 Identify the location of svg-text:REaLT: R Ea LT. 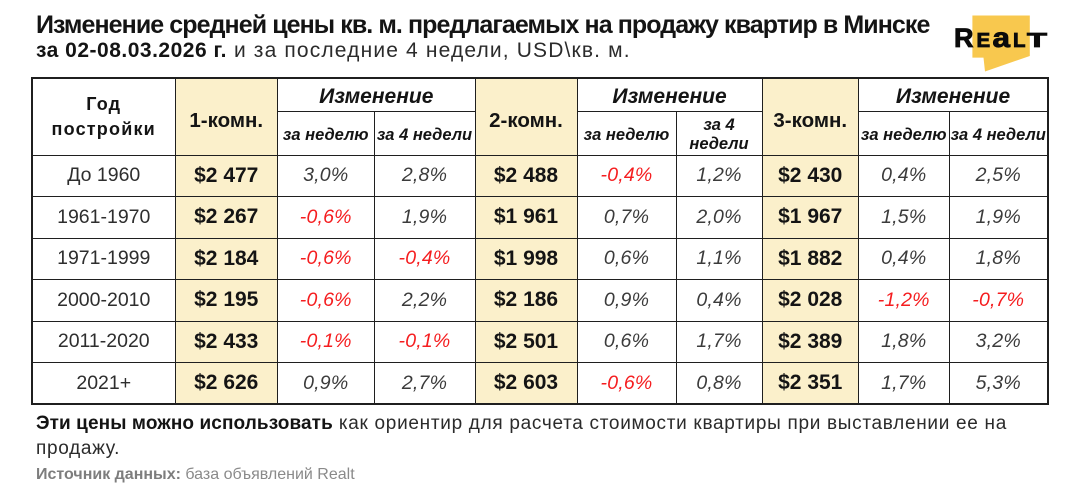
(1001, 37).